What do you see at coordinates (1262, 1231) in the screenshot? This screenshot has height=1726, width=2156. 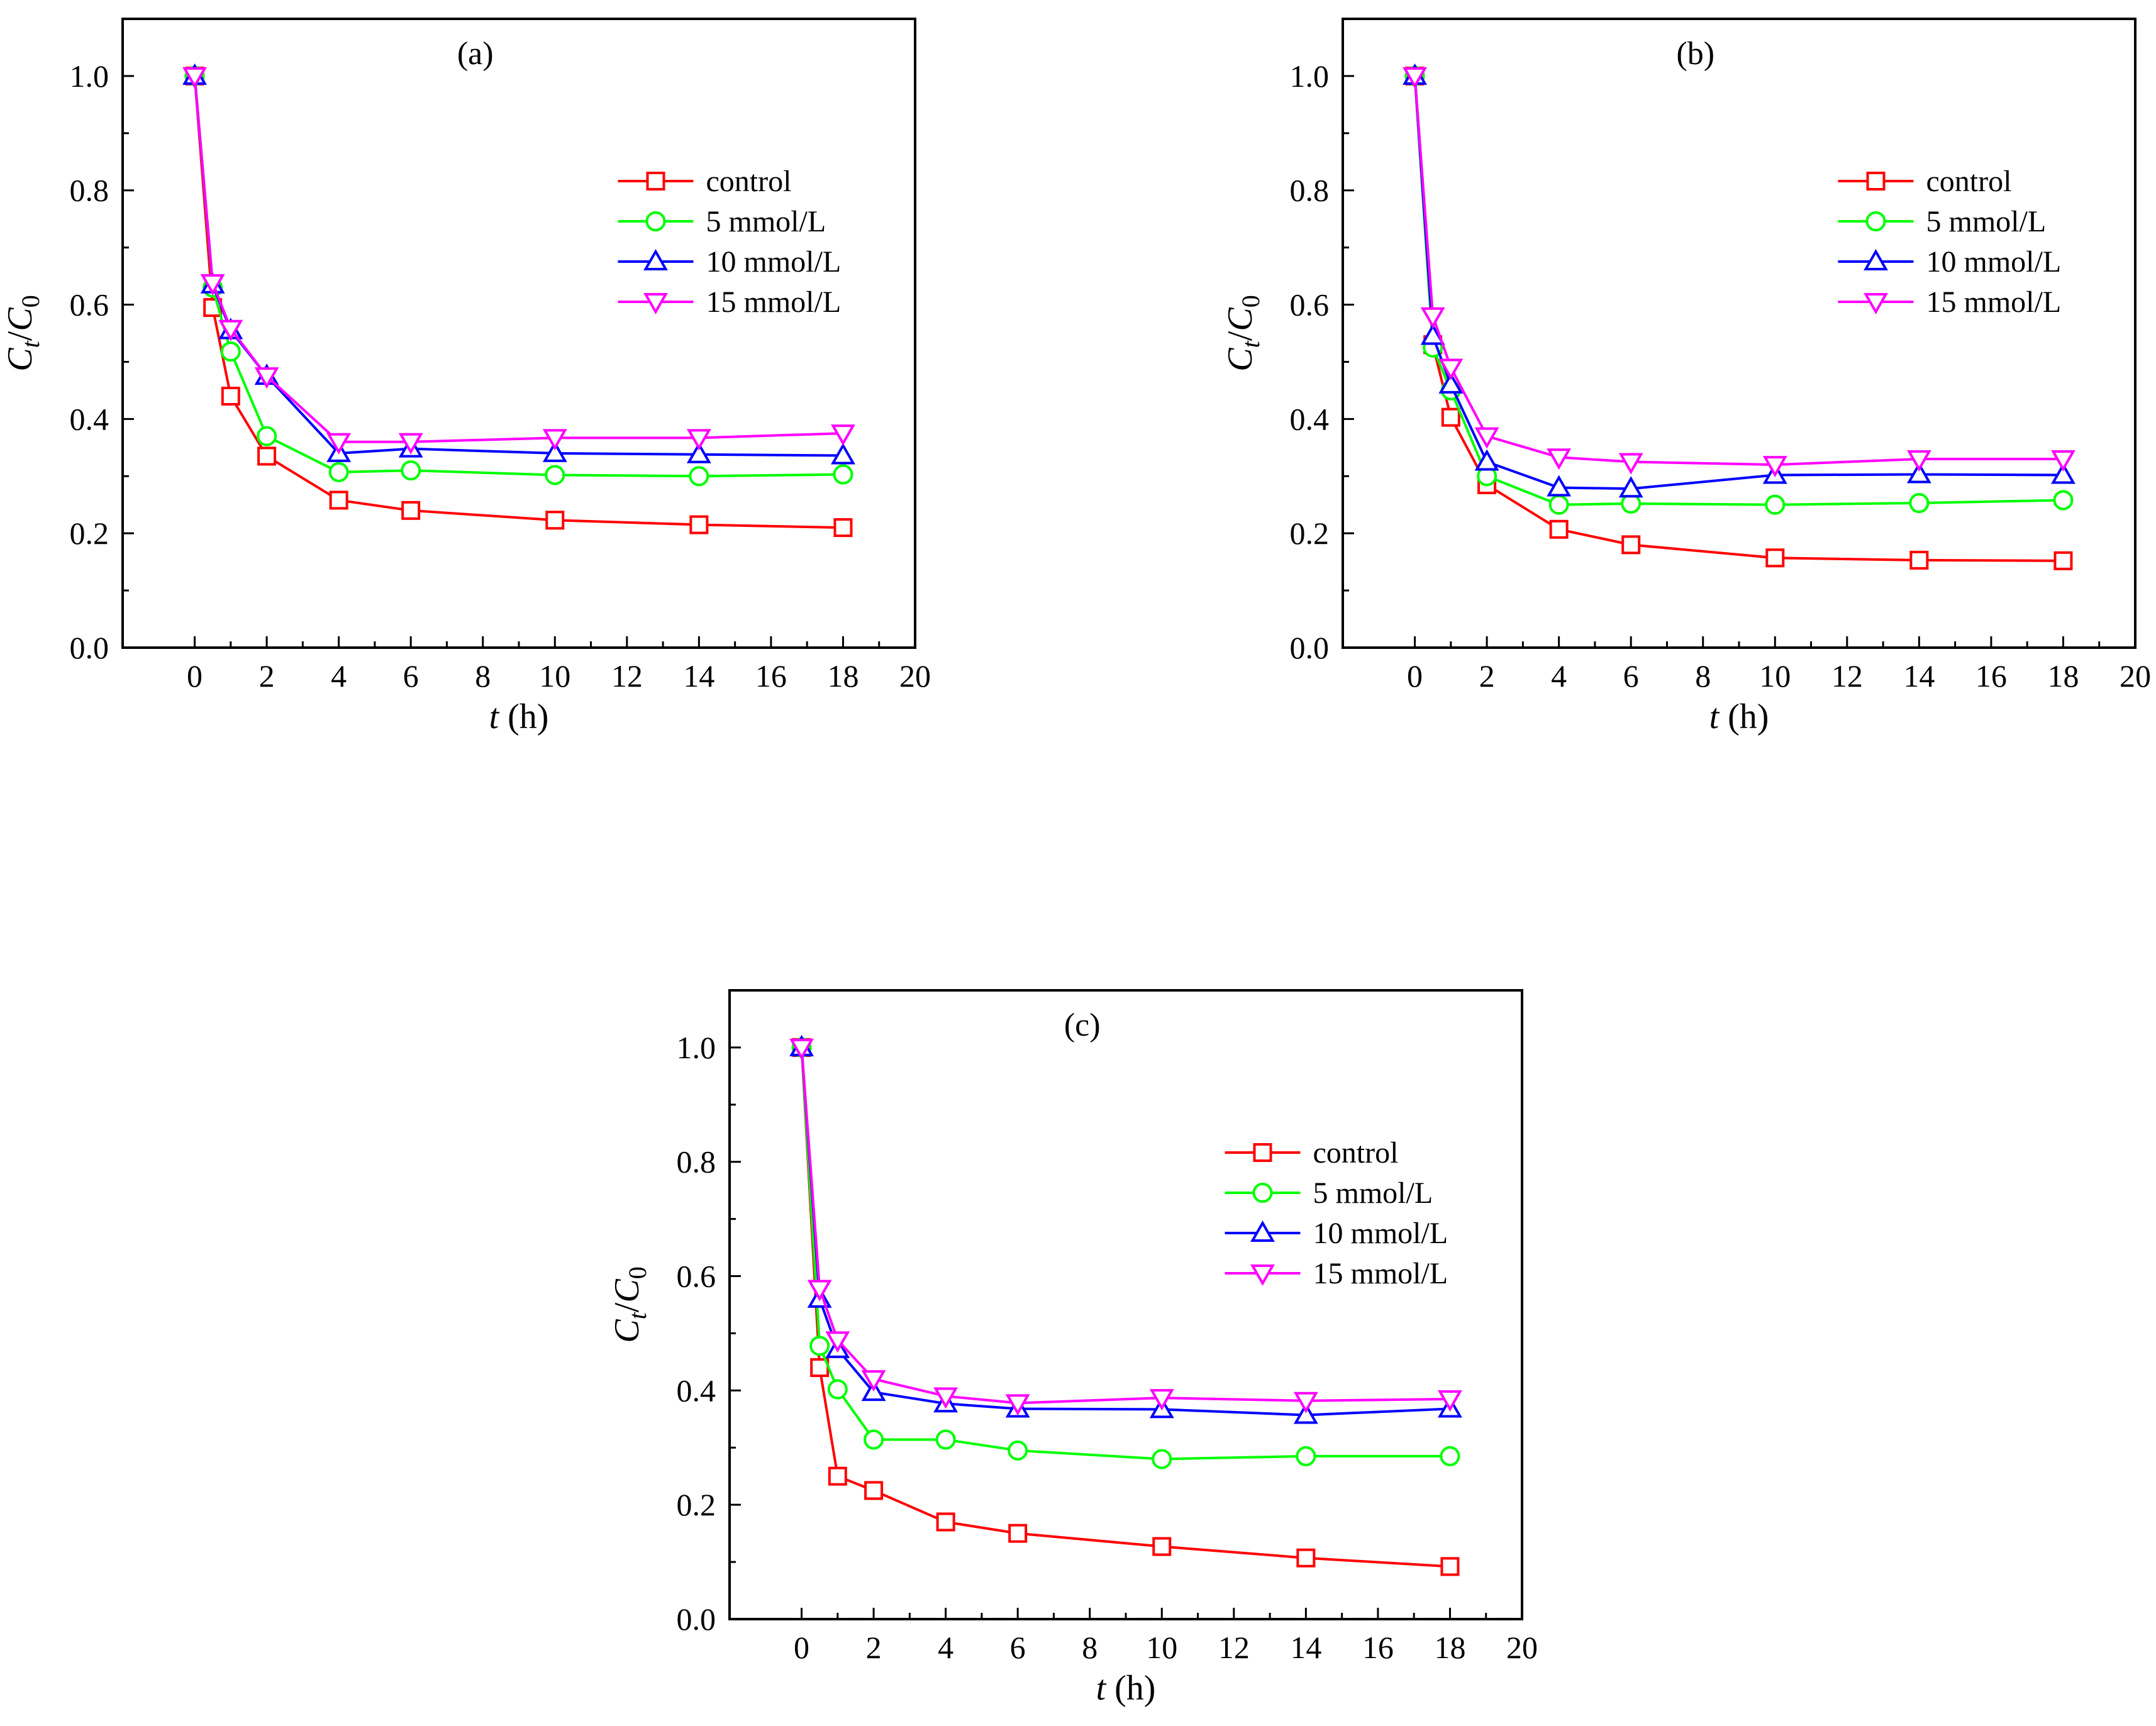 I see `legend-marker-c-10-mmol-l` at bounding box center [1262, 1231].